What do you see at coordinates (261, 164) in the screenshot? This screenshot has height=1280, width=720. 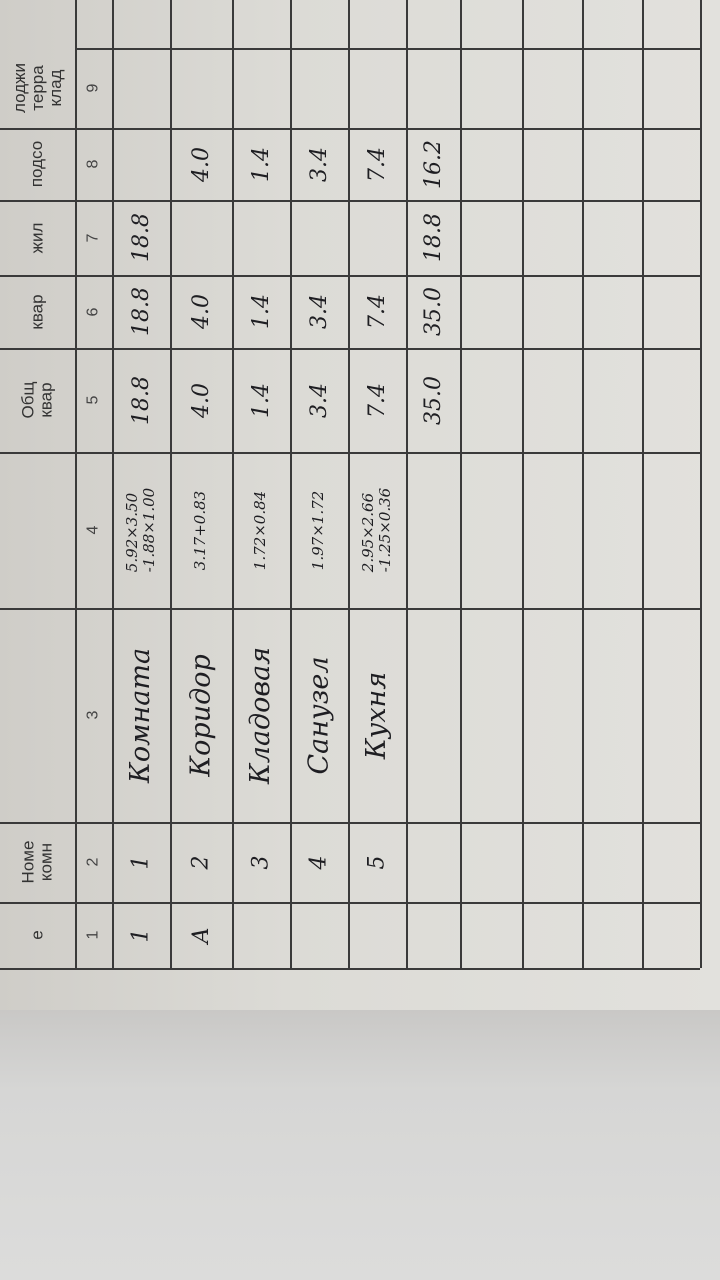 I see `cell-auxiliary-area-text: 1.4` at bounding box center [261, 164].